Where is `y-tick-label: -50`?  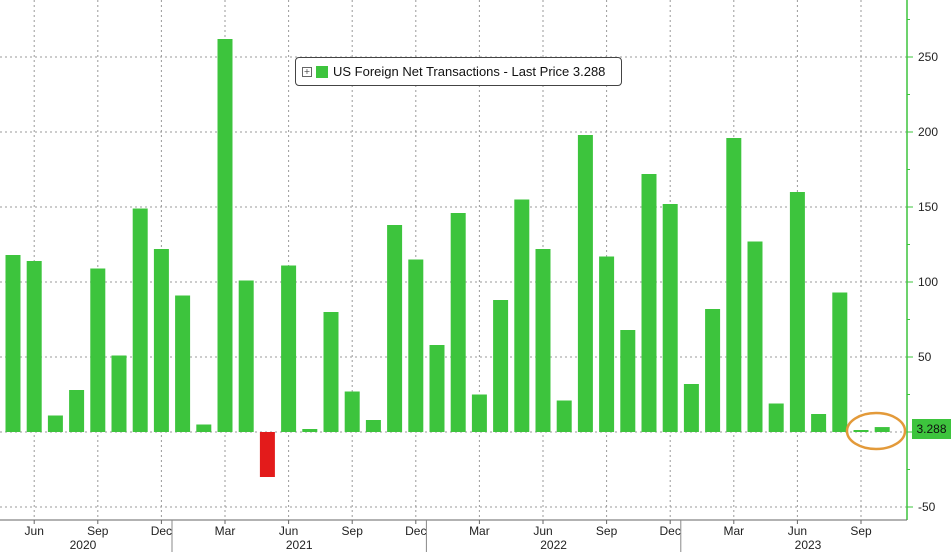 y-tick-label: -50 is located at coordinates (927, 507).